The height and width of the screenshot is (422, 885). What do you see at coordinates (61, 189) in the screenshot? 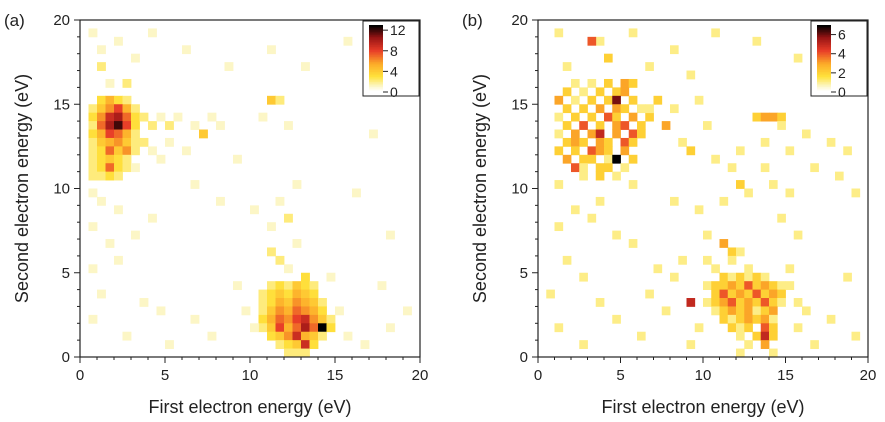
I see `y-tick-label: 10` at bounding box center [61, 189].